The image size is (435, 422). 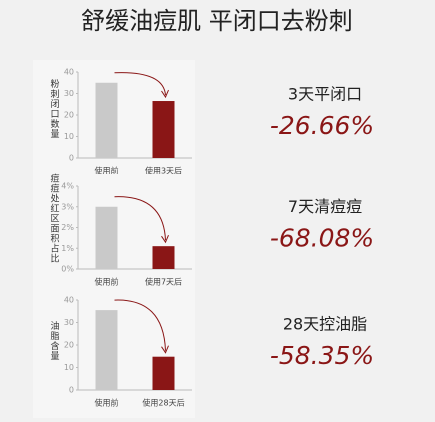 What do you see at coordinates (322, 355) in the screenshot?
I see `change-value: -58.35%` at bounding box center [322, 355].